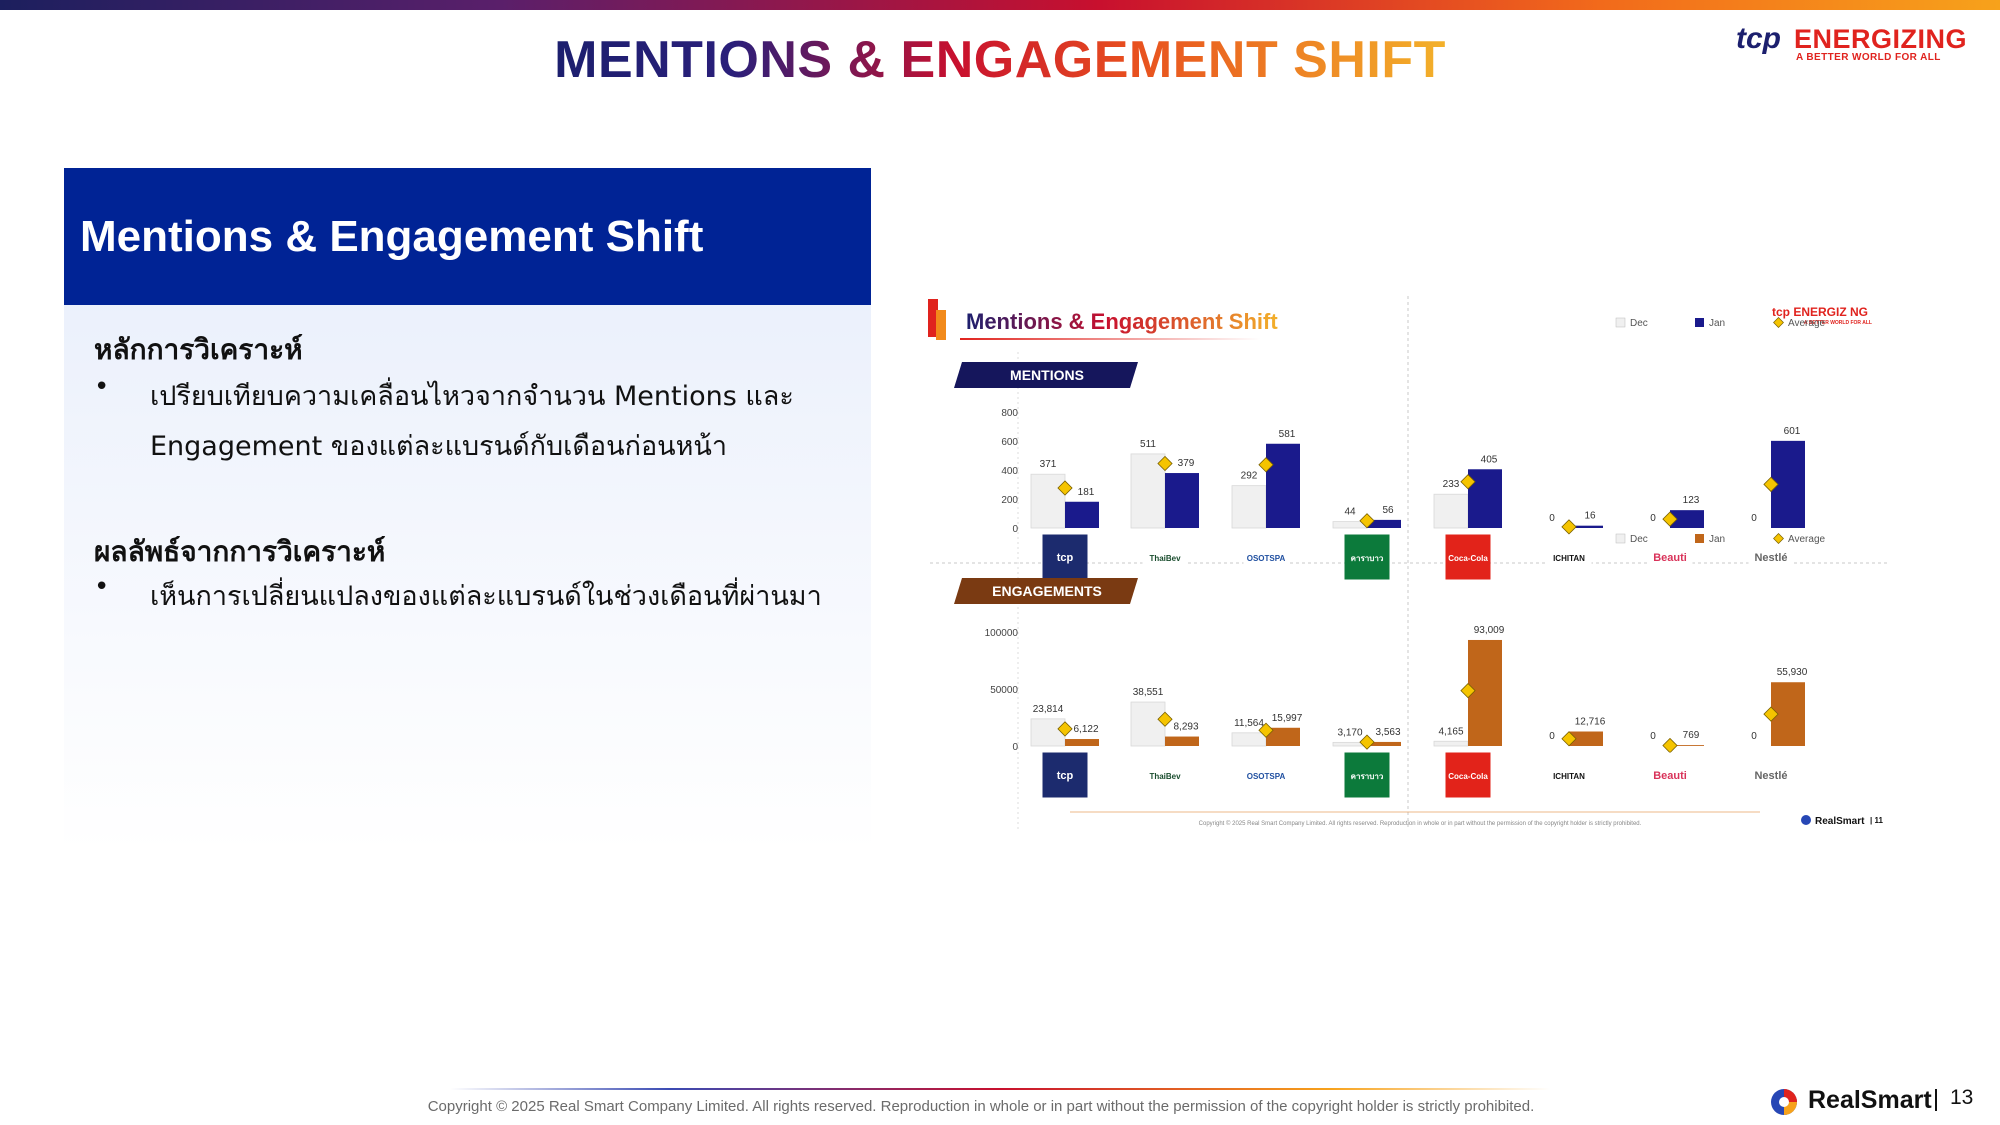  I want to click on brand-logo-label: Nestlé, so click(1770, 776).